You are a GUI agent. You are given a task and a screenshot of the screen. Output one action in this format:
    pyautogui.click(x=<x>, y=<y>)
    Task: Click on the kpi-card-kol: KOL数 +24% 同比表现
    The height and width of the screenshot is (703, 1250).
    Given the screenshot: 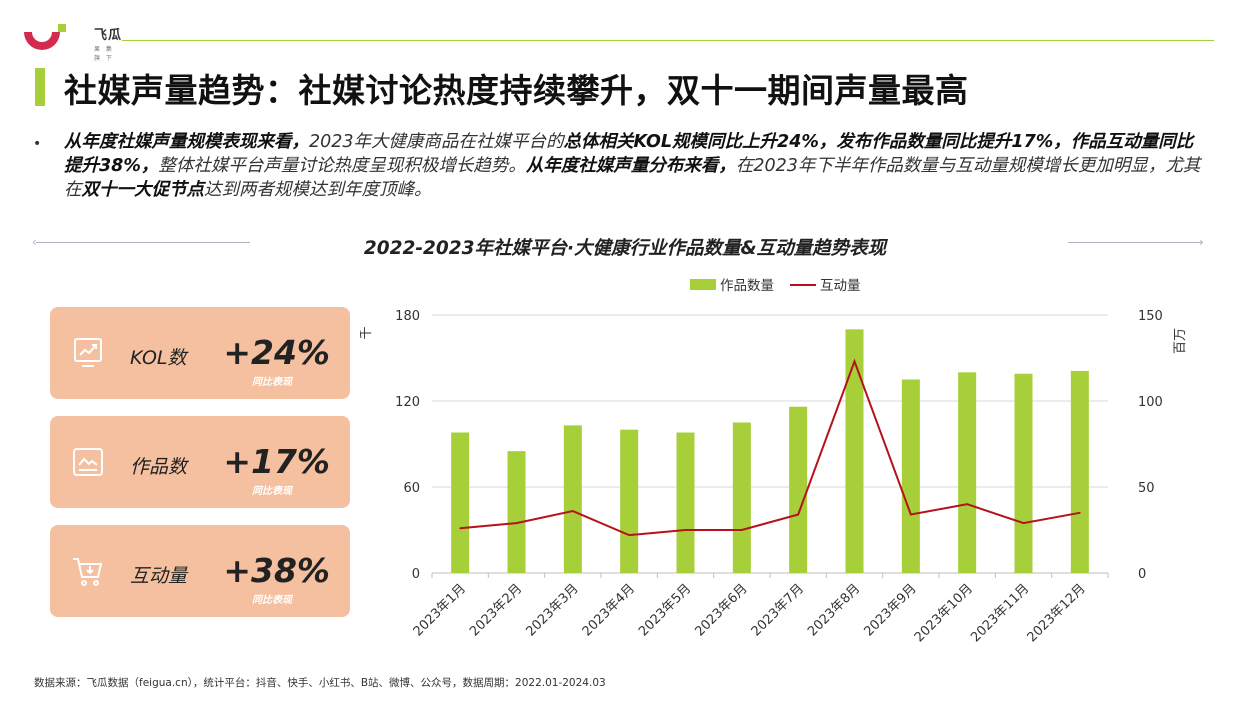 What is the action you would take?
    pyautogui.click(x=200, y=353)
    